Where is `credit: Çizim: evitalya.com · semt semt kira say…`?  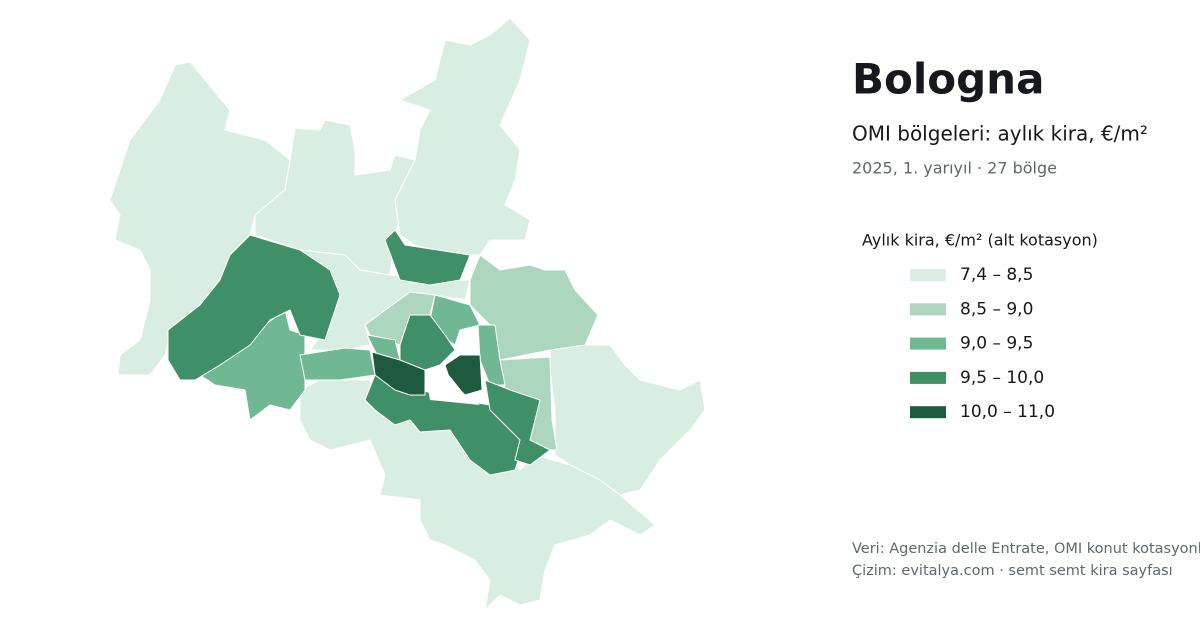 credit: Çizim: evitalya.com · semt semt kira say… is located at coordinates (1012, 571).